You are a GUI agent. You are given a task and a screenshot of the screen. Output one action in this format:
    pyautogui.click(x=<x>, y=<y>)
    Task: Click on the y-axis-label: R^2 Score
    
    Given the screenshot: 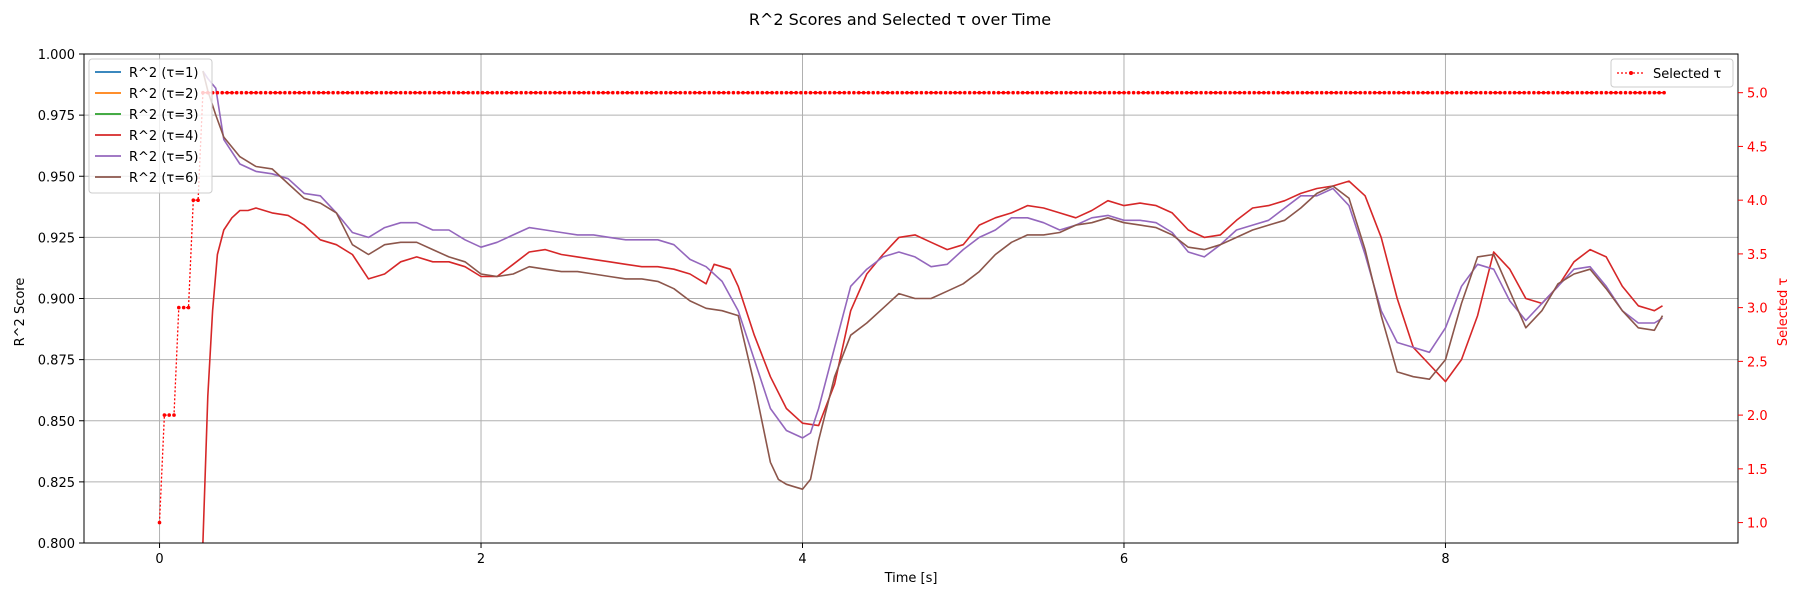 What is the action you would take?
    pyautogui.click(x=20, y=312)
    